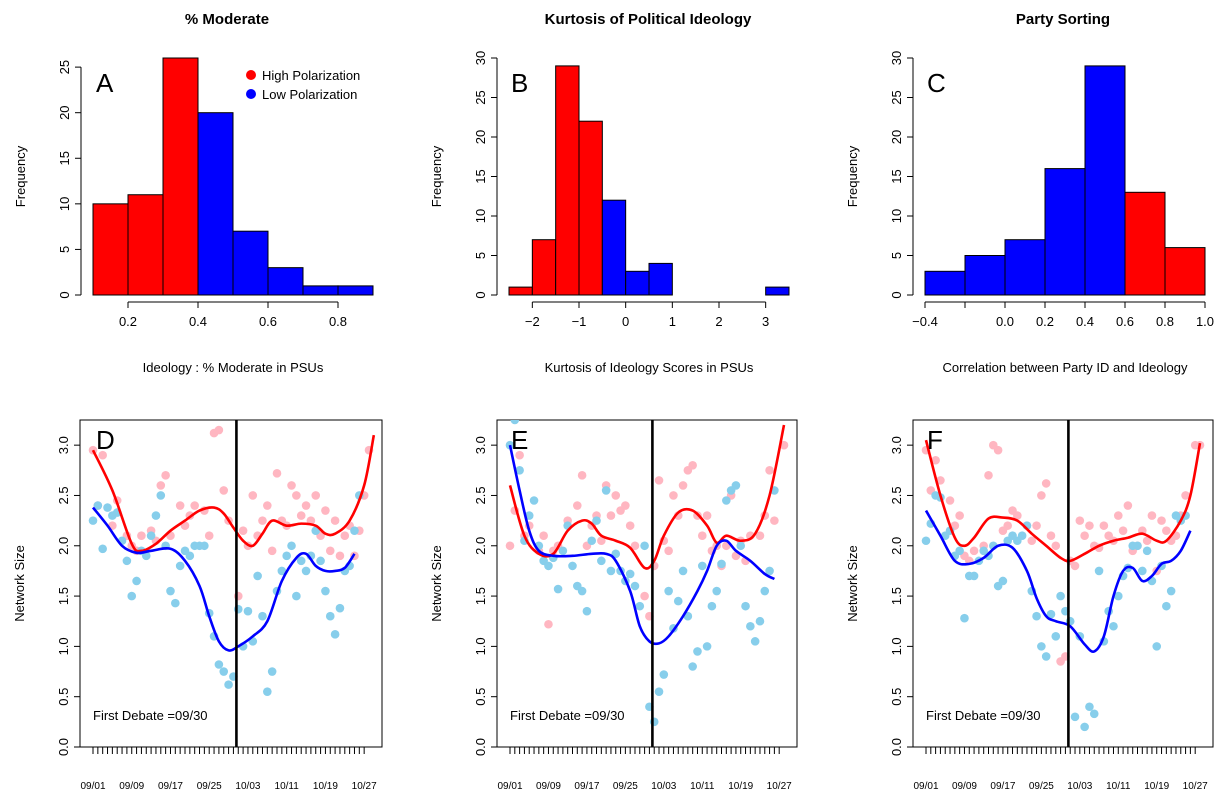  What do you see at coordinates (1063, 19) in the screenshot?
I see `panel-title: Party Sorting` at bounding box center [1063, 19].